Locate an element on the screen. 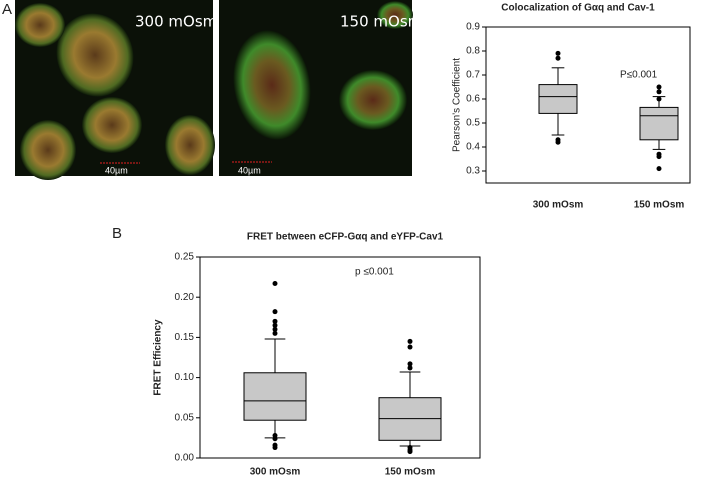 The height and width of the screenshot is (483, 713). annotation: p ≤0.001 is located at coordinates (374, 272).